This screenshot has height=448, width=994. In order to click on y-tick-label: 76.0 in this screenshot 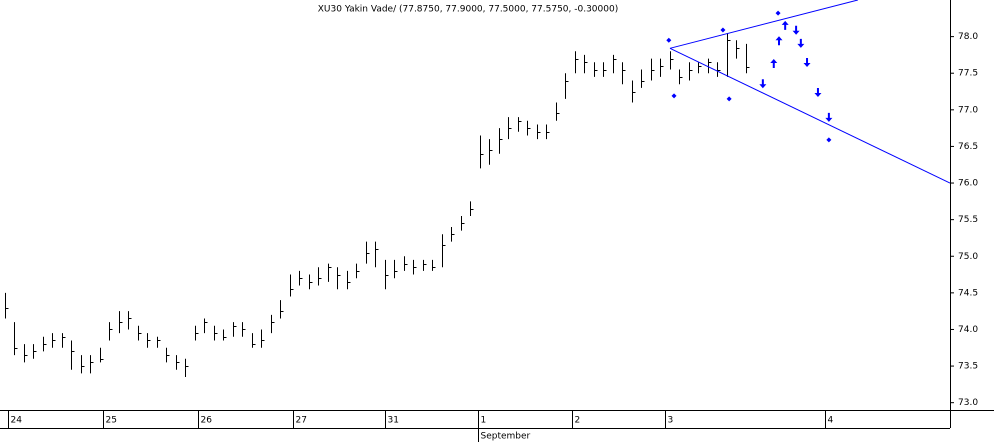, I will do `click(968, 184)`.